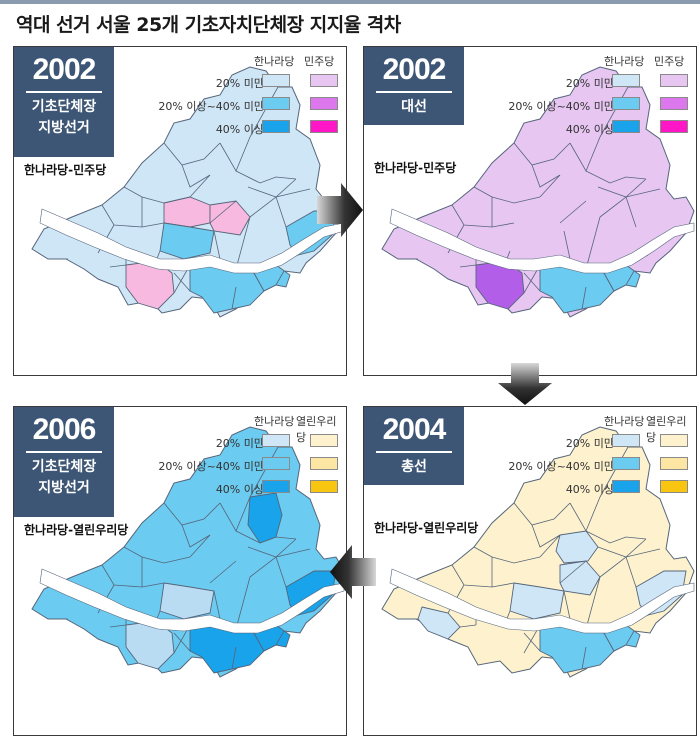 The image size is (700, 749). I want to click on election-type: 대선, so click(414, 107).